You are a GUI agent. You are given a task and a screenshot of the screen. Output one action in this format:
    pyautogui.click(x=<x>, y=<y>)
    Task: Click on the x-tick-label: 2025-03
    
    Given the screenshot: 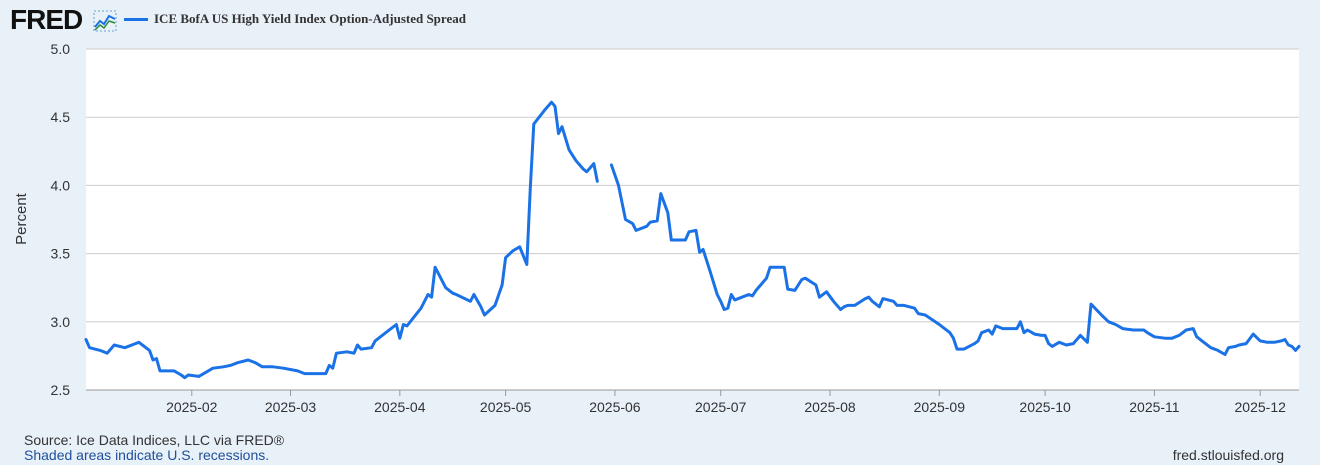 What is the action you would take?
    pyautogui.click(x=291, y=407)
    